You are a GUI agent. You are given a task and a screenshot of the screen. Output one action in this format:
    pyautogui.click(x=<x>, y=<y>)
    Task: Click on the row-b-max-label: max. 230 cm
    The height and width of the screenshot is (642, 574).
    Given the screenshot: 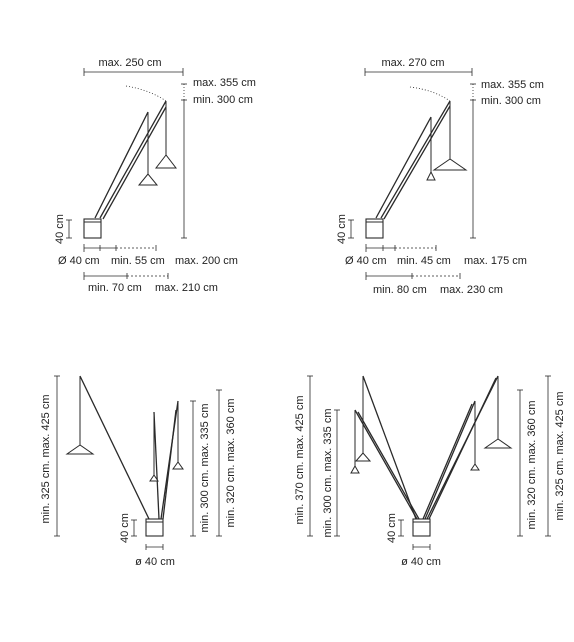 What is the action you would take?
    pyautogui.click(x=471, y=290)
    